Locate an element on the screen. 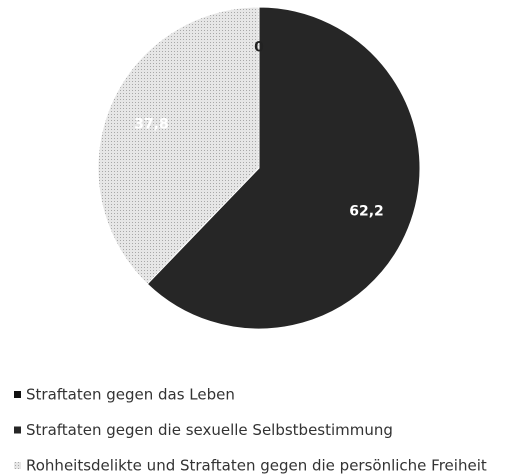 The image size is (519, 476). data-label: 37,8 is located at coordinates (151, 125).